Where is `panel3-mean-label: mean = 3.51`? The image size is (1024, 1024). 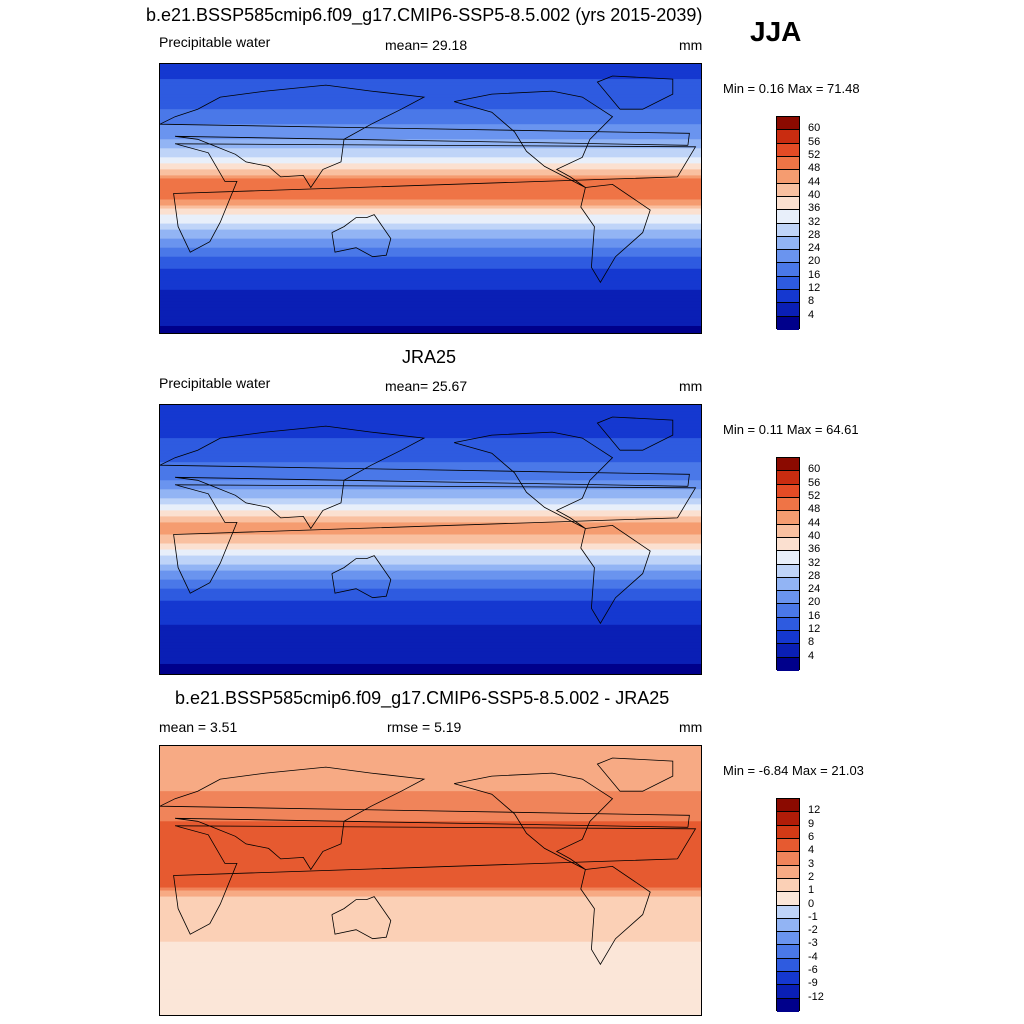 panel3-mean-label: mean = 3.51 is located at coordinates (198, 727).